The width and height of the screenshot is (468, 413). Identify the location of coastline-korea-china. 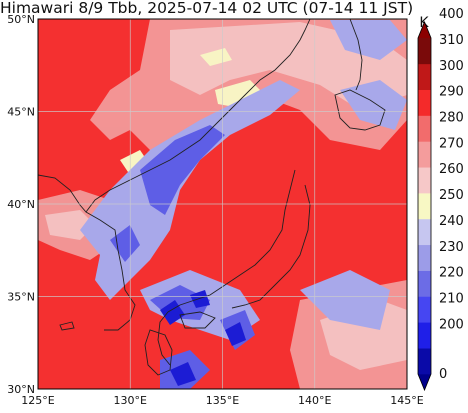
(87, 252).